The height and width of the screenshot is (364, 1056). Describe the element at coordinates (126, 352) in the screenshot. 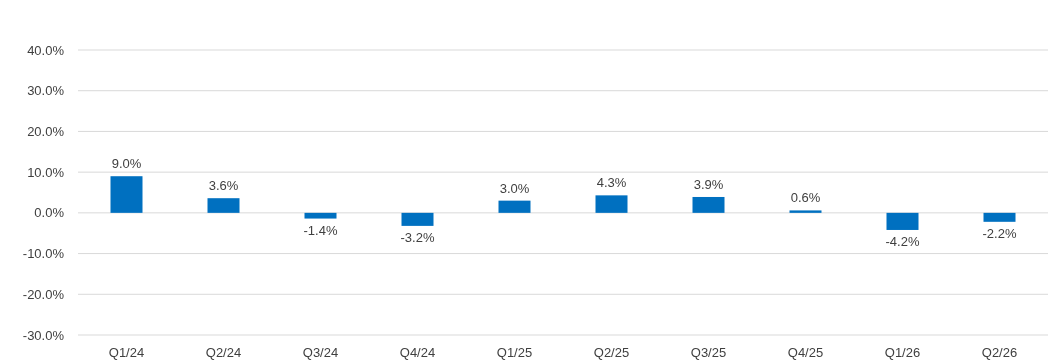

I see `x-tick-label: Q1/24` at that location.